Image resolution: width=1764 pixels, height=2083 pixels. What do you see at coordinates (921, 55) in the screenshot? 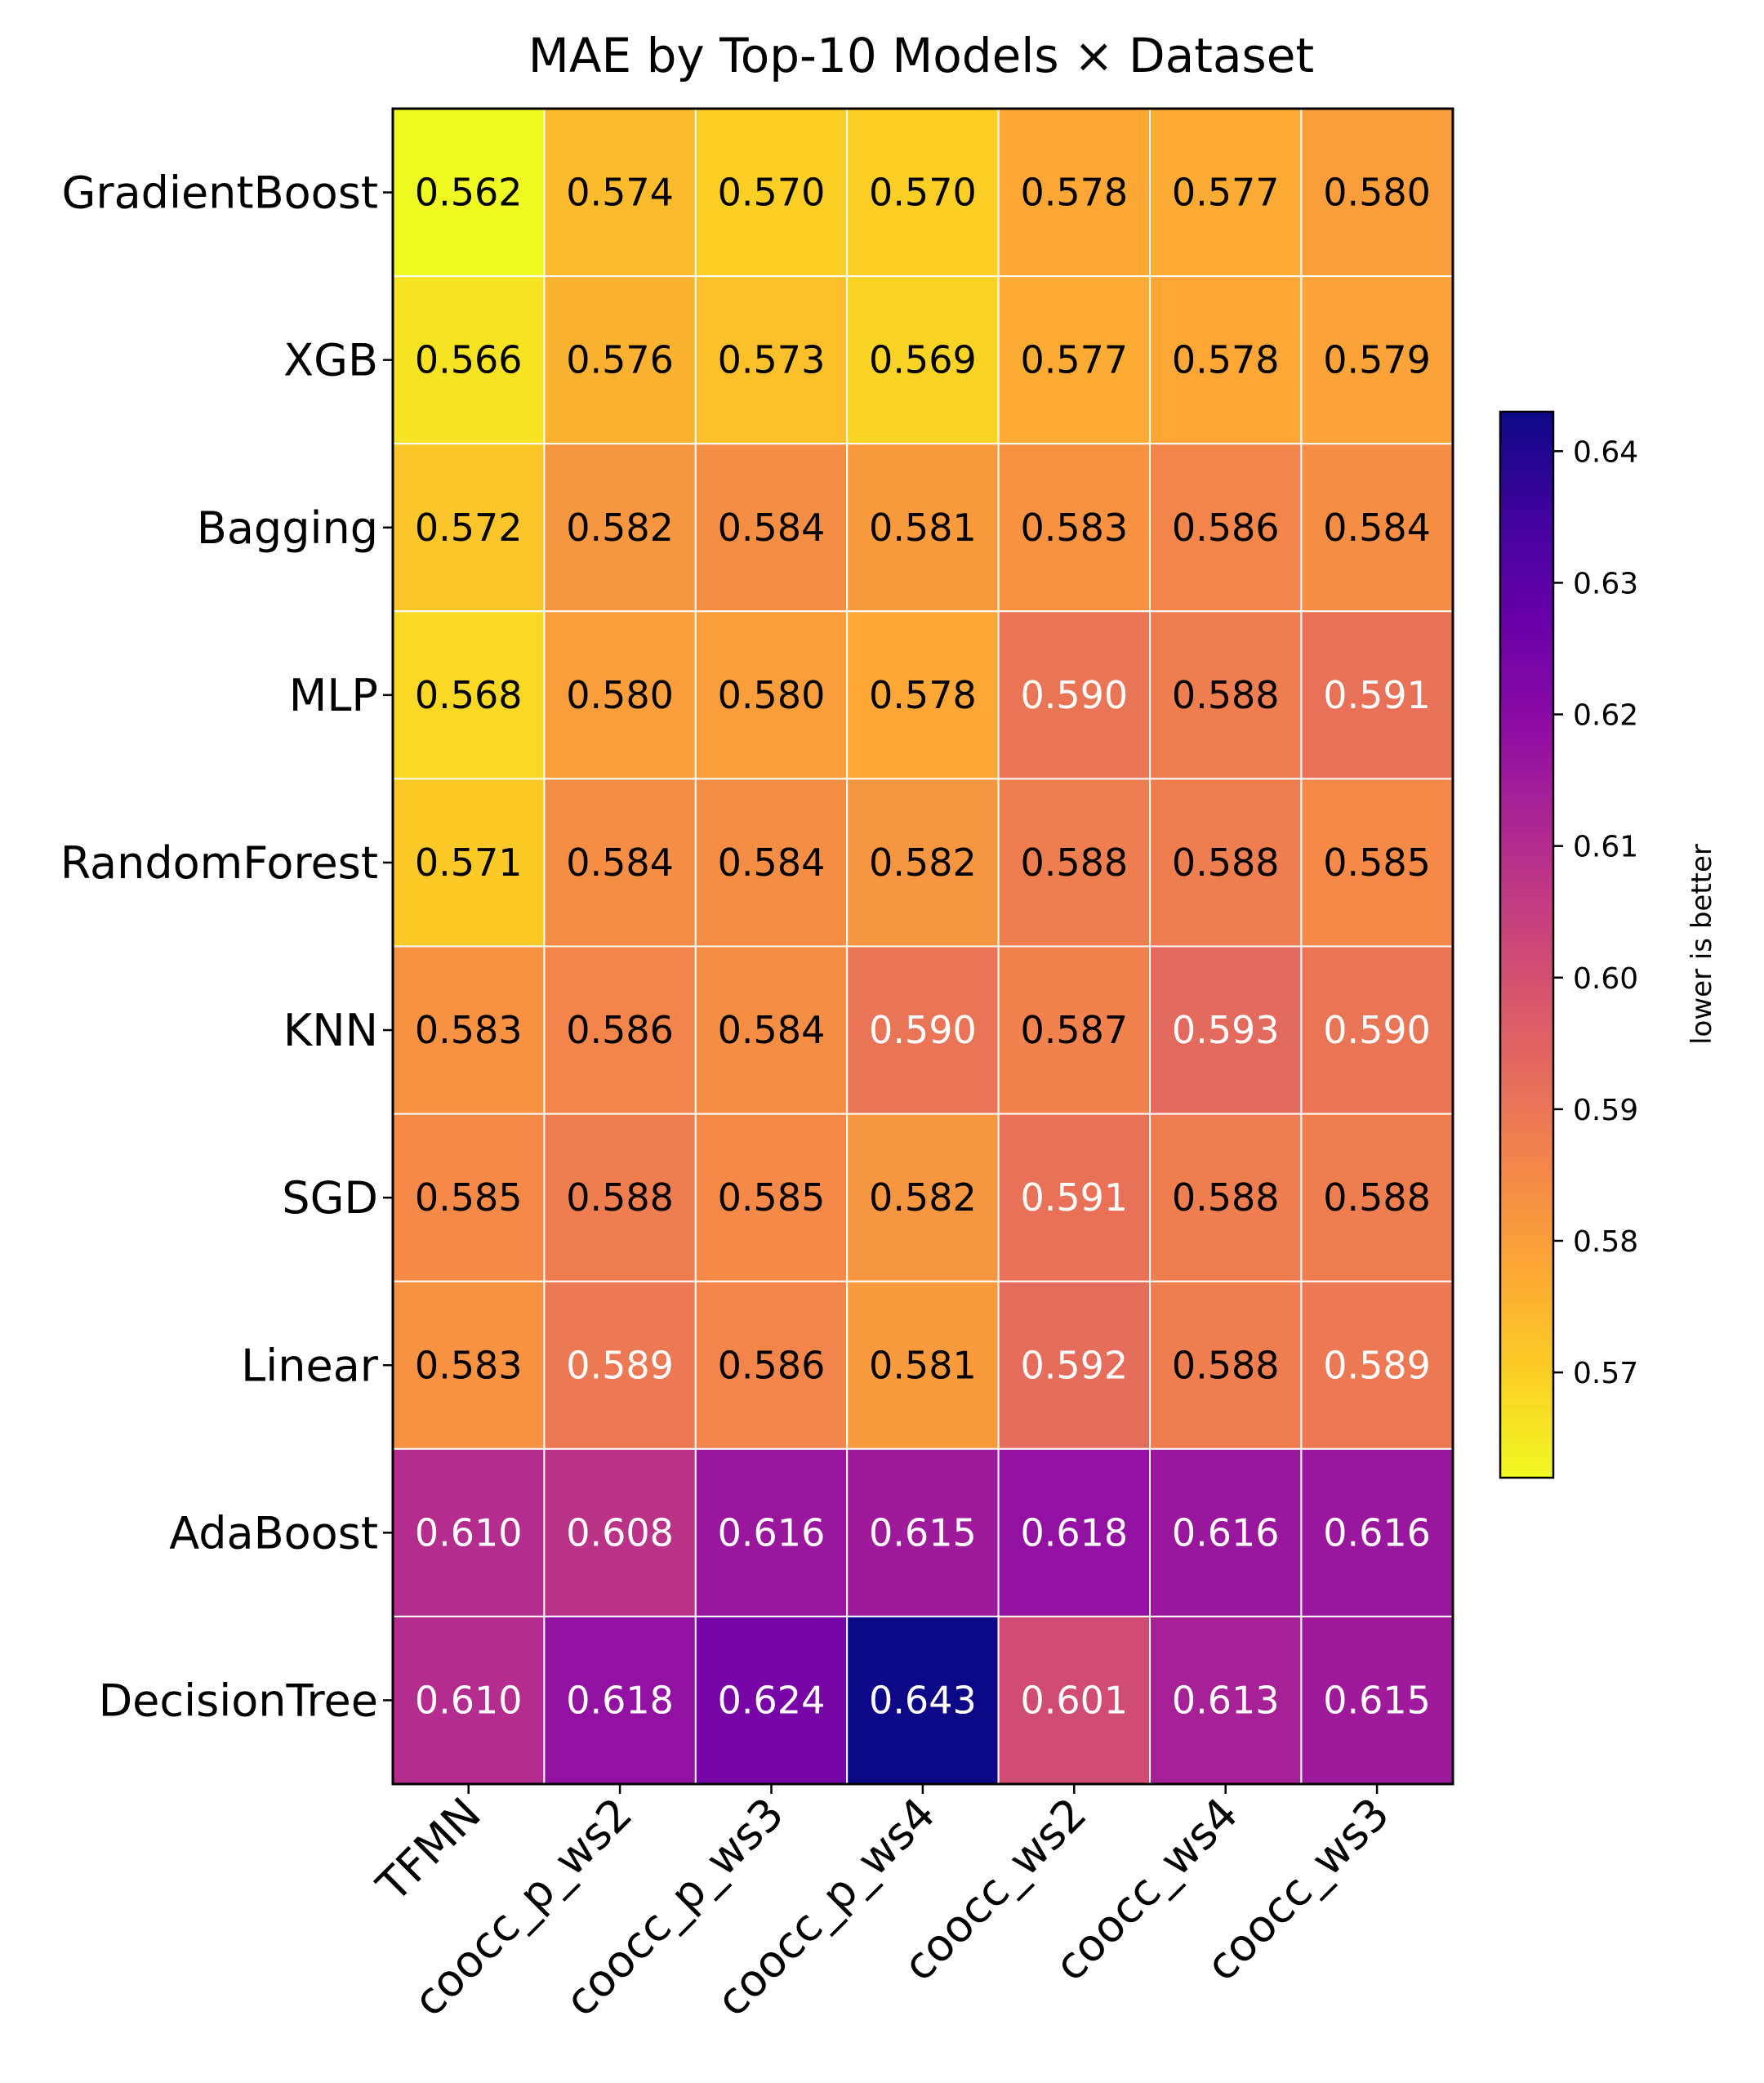
I see `chart-title: MAE by Top-10 Models × Dataset` at bounding box center [921, 55].